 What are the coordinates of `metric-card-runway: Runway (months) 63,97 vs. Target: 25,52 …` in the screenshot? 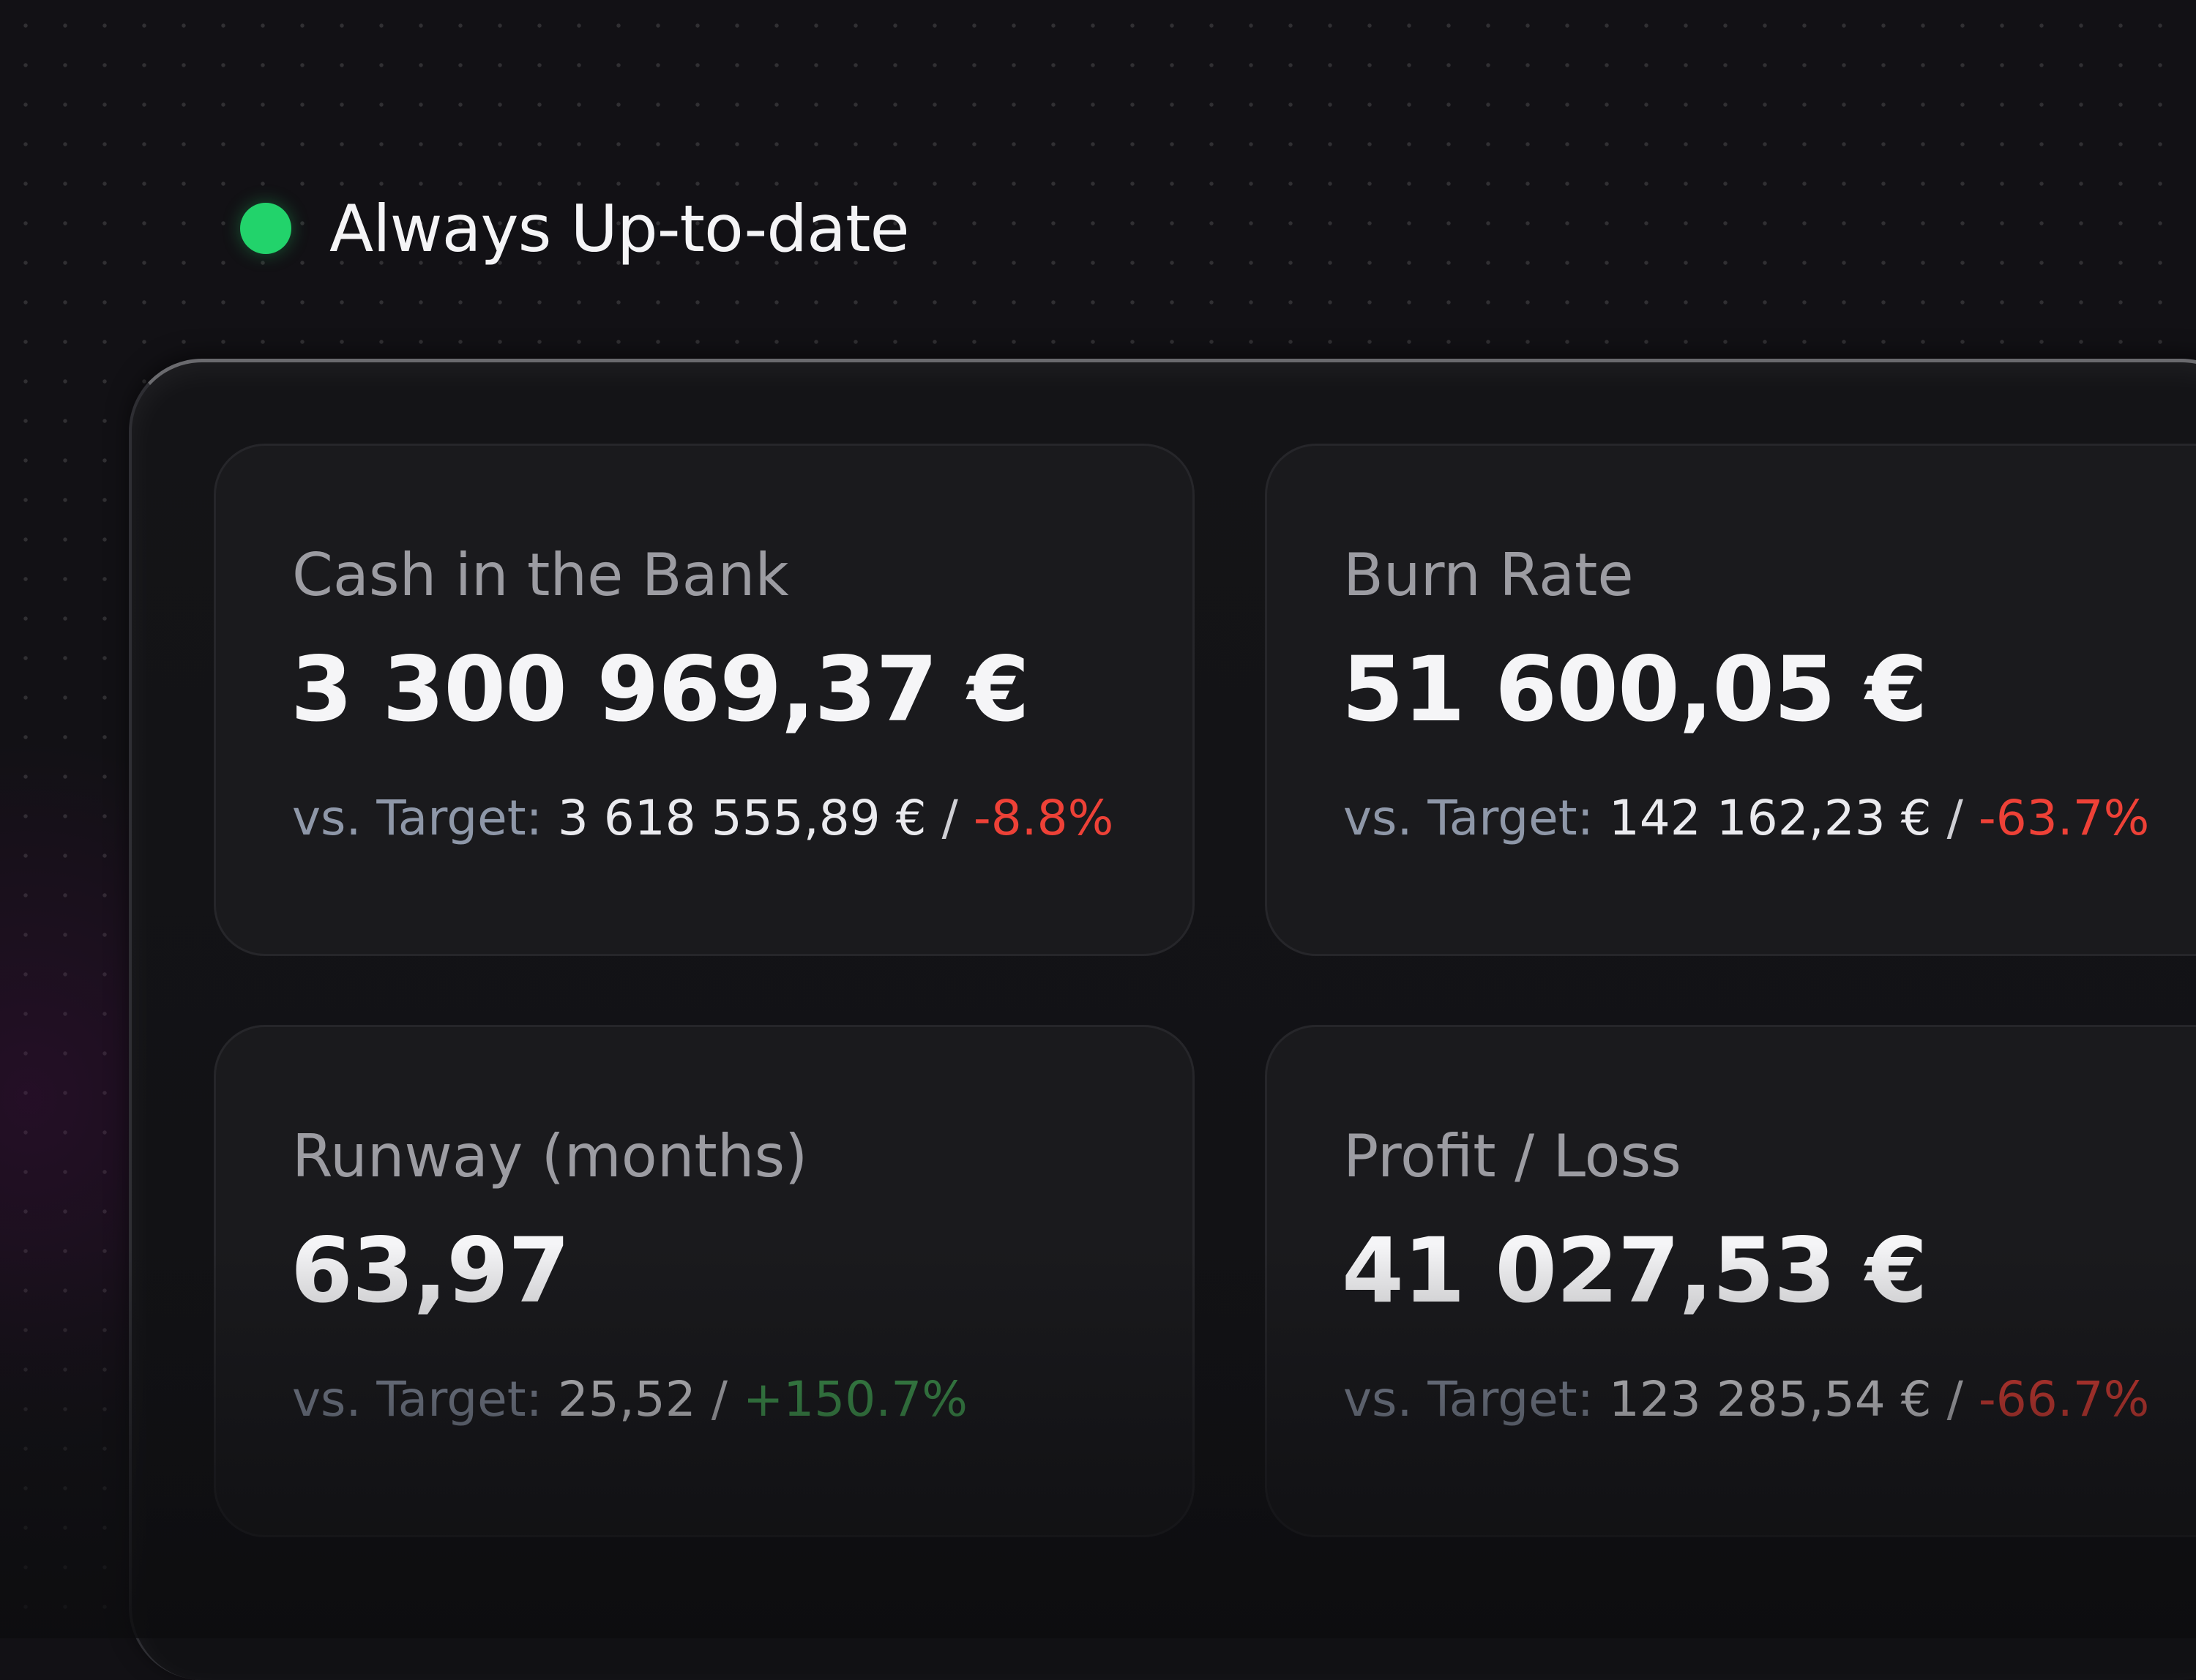 It's located at (704, 1281).